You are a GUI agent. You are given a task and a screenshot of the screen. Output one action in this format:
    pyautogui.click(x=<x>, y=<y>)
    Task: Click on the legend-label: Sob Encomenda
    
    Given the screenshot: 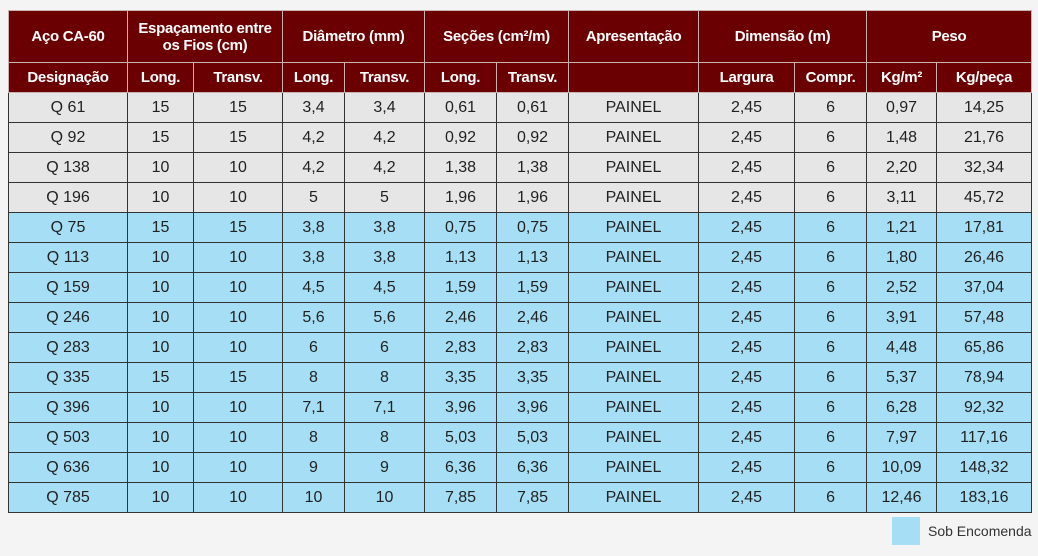 What is the action you would take?
    pyautogui.click(x=980, y=531)
    